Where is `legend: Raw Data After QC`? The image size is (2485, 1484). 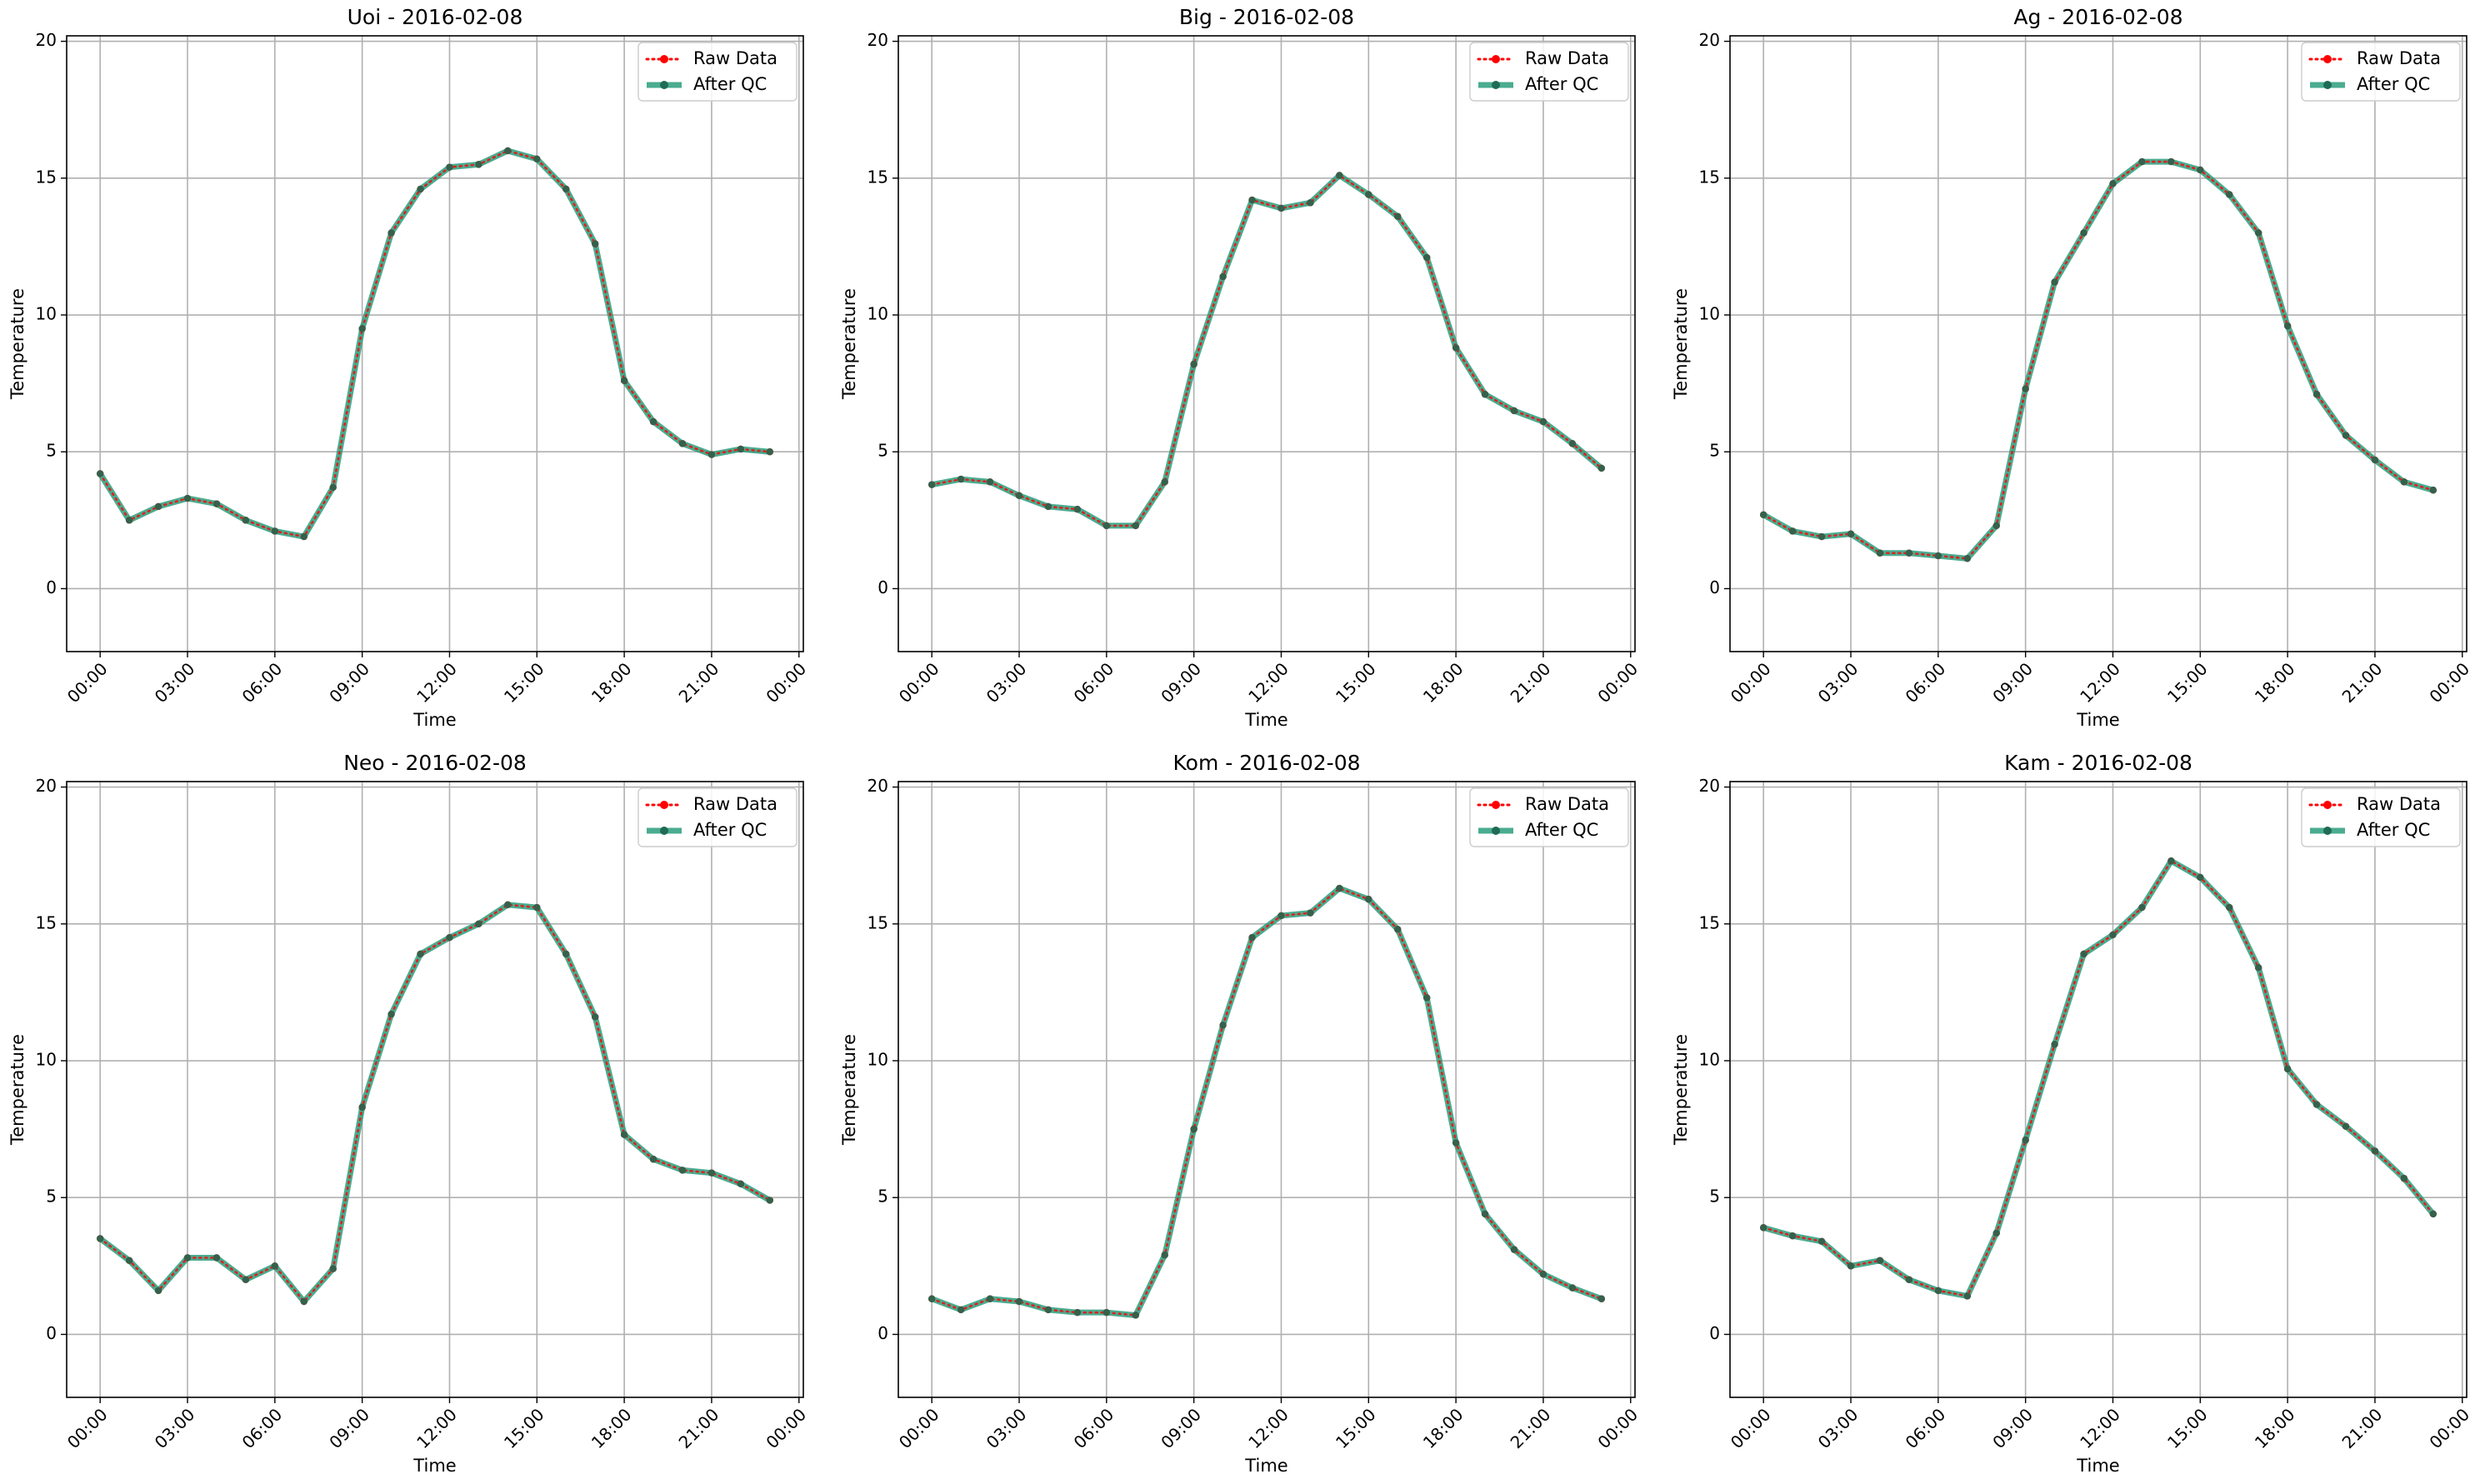
legend: Raw Data After QC is located at coordinates (1549, 817).